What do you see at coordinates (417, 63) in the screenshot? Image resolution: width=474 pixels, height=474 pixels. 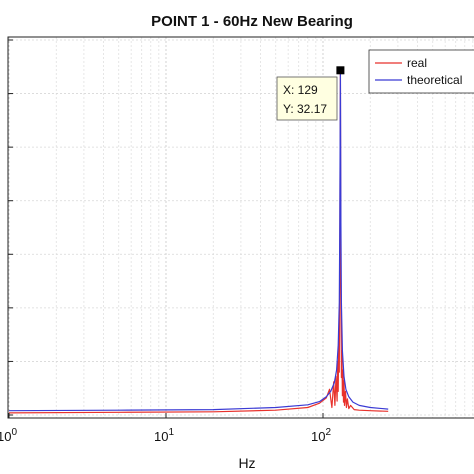 I see `legend-label-real: real` at bounding box center [417, 63].